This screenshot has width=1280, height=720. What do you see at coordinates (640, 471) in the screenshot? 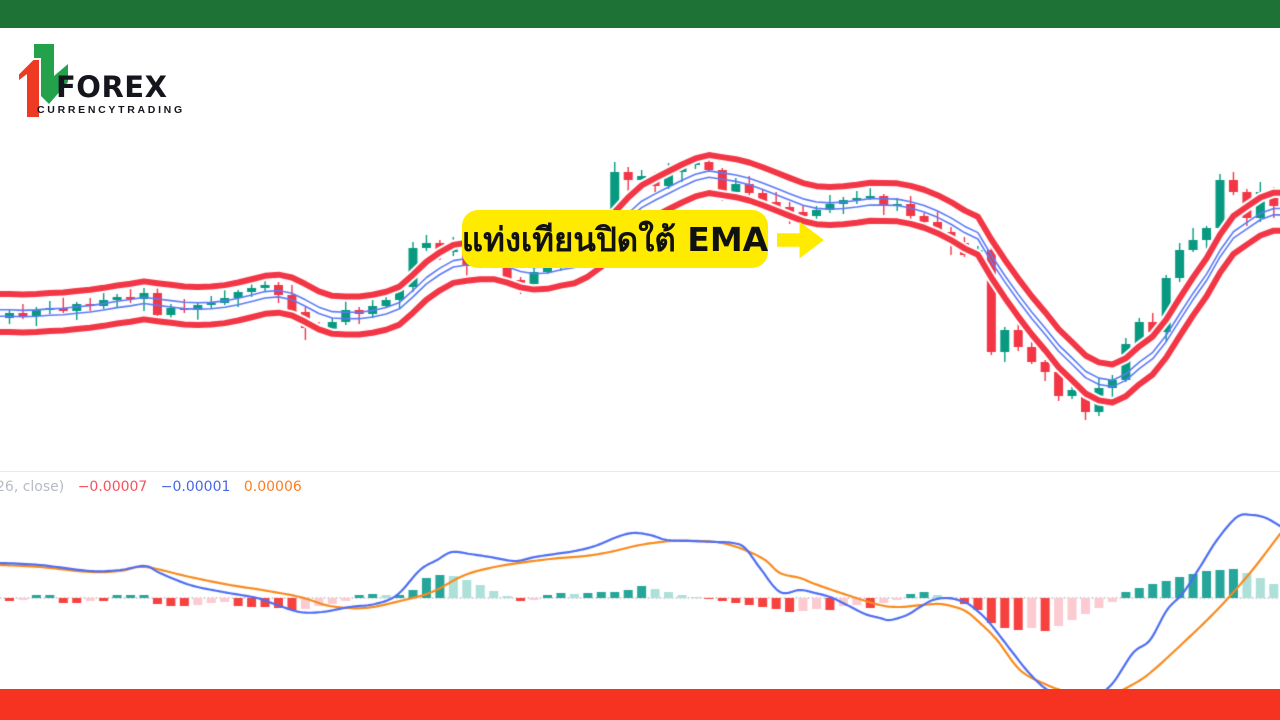
I see `panel-divider` at bounding box center [640, 471].